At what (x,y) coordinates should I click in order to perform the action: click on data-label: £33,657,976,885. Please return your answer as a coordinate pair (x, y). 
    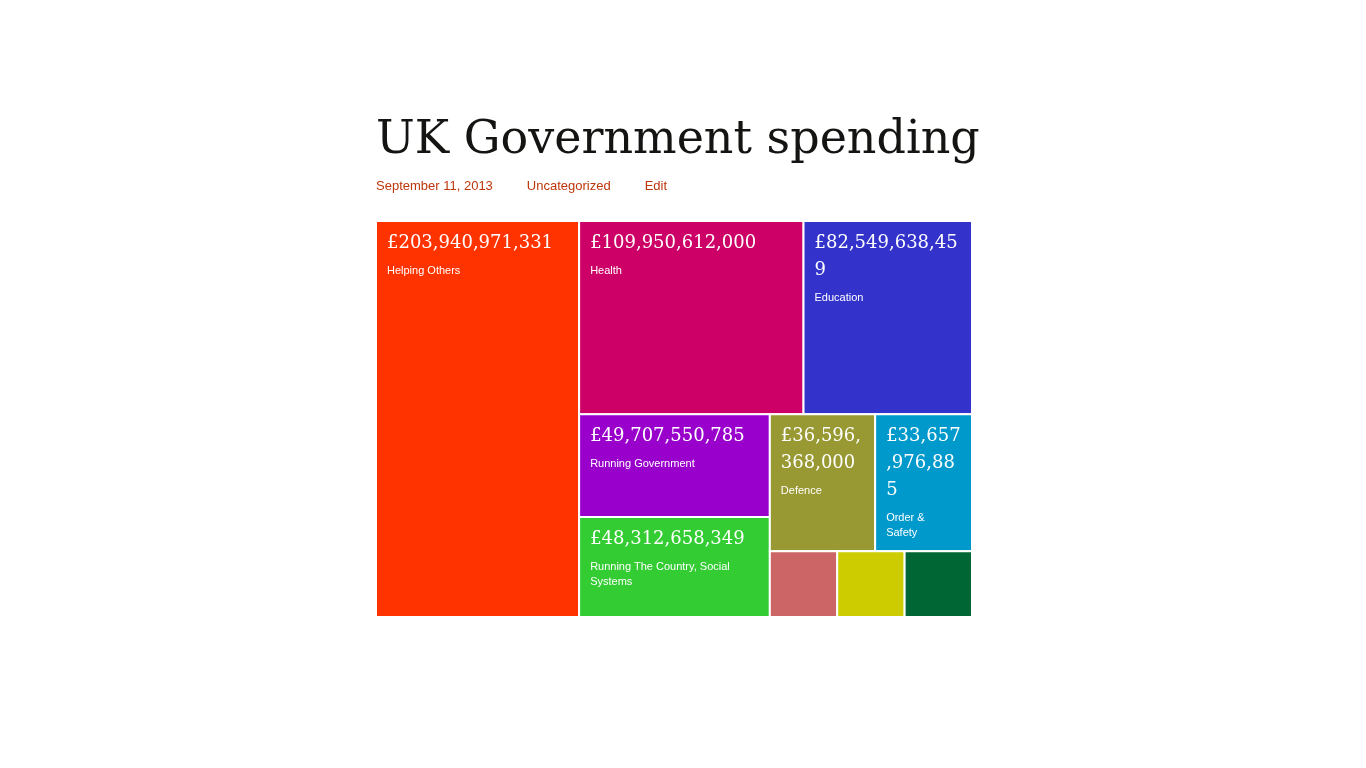
    Looking at the image, I should click on (923, 462).